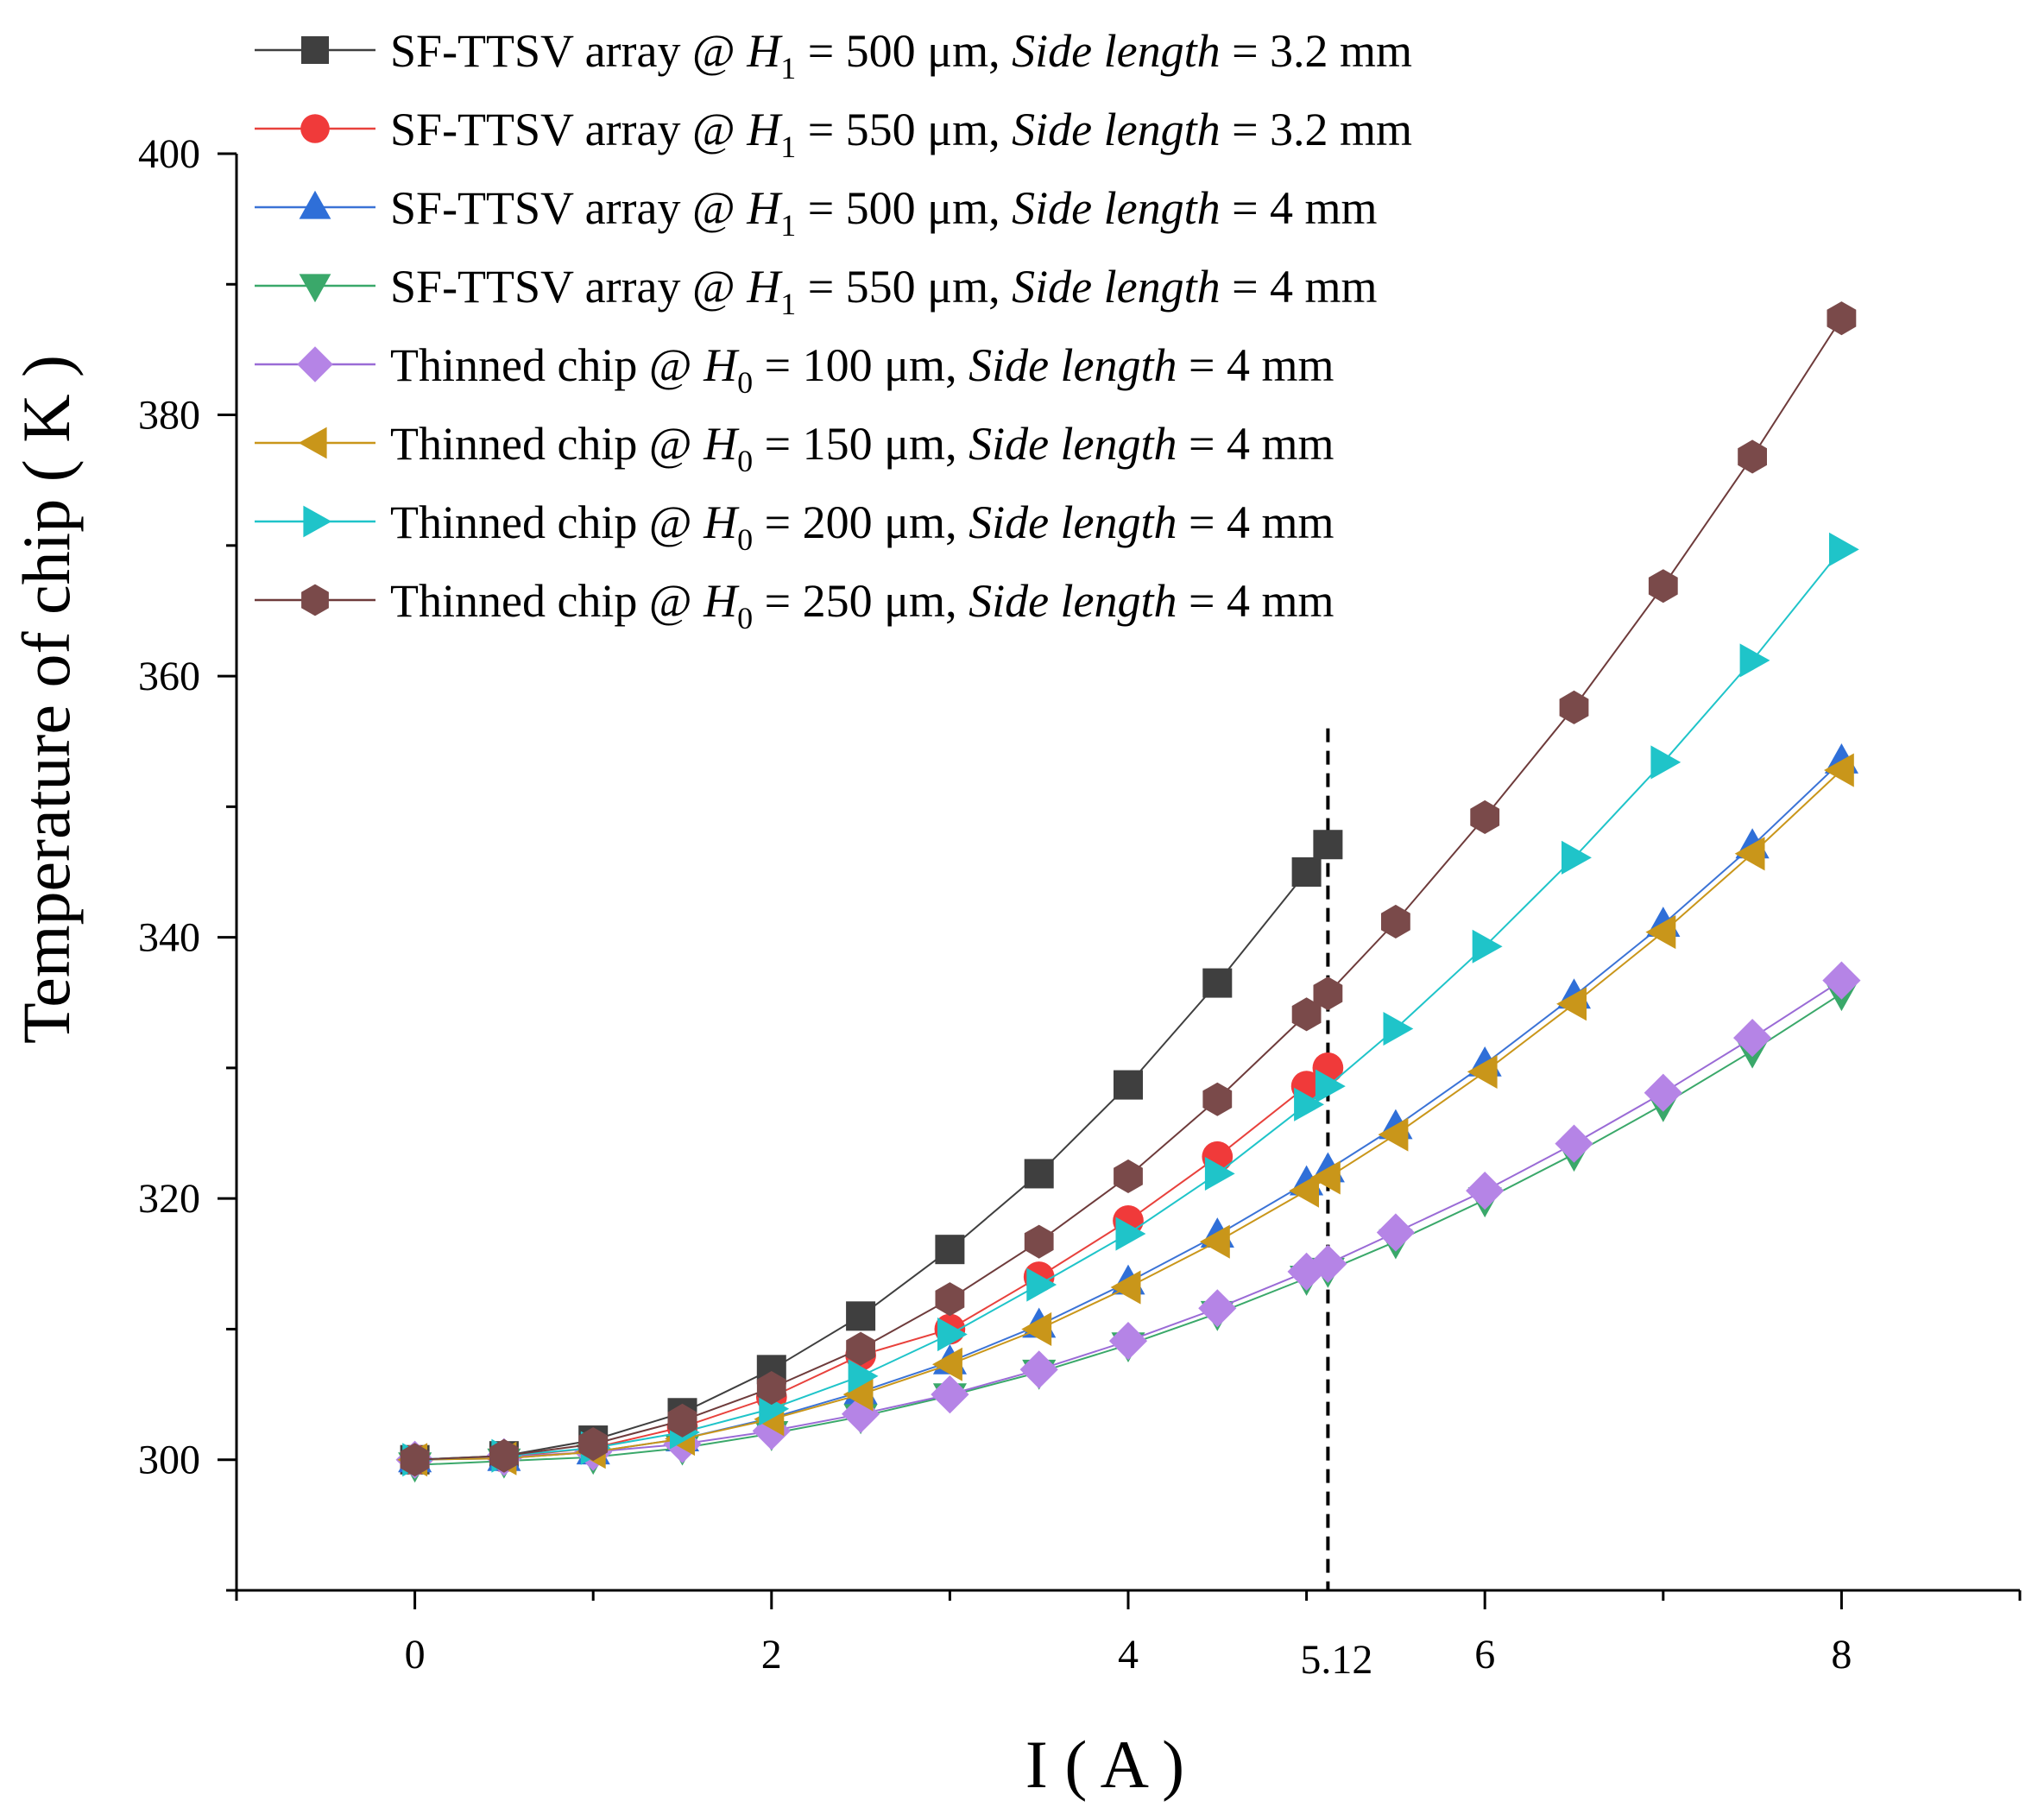 Image resolution: width=2038 pixels, height=1820 pixels. Describe the element at coordinates (1841, 1655) in the screenshot. I see `x-tick-label: 8` at that location.